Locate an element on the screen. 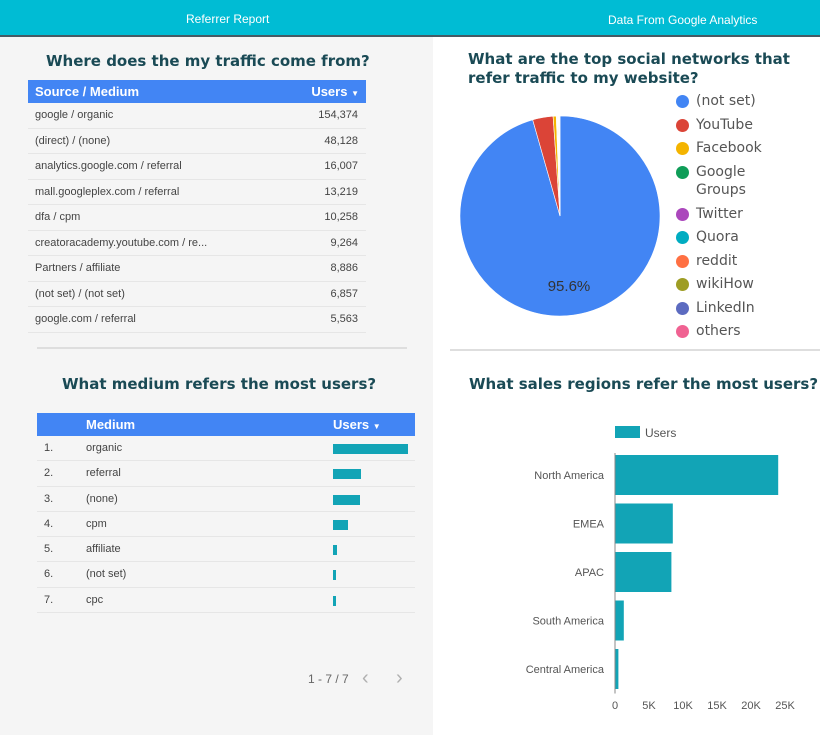  pagination-label: 1 - 7 / 7 is located at coordinates (328, 679).